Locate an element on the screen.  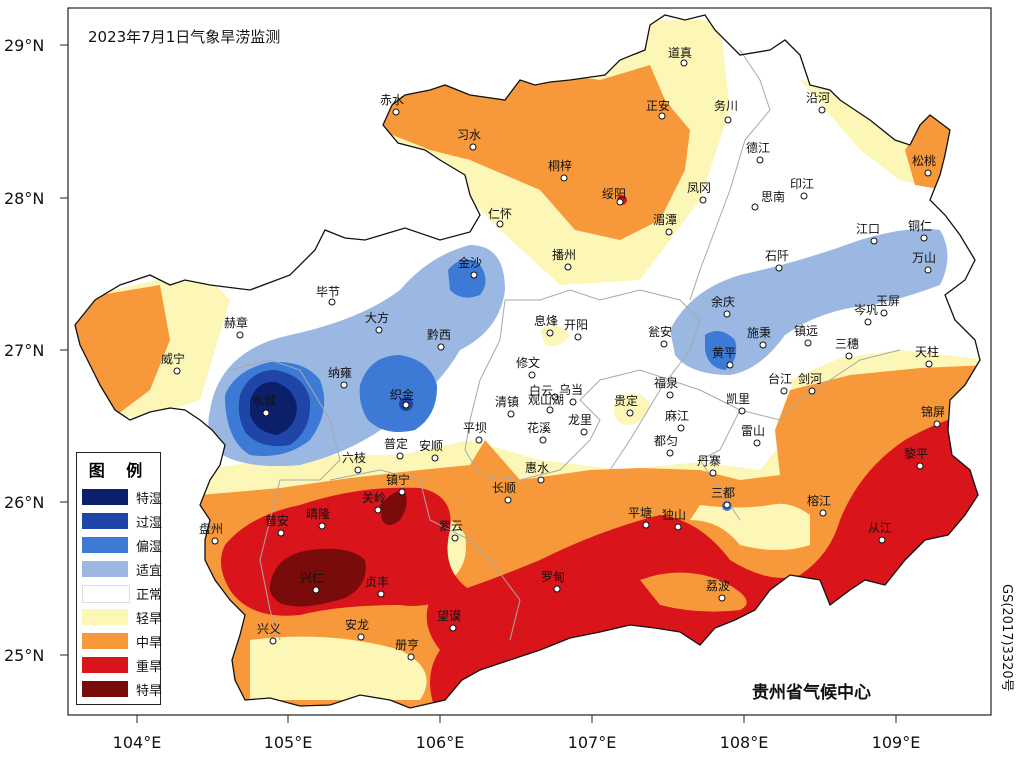
city-marker: 桐梓 is located at coordinates (560, 170).